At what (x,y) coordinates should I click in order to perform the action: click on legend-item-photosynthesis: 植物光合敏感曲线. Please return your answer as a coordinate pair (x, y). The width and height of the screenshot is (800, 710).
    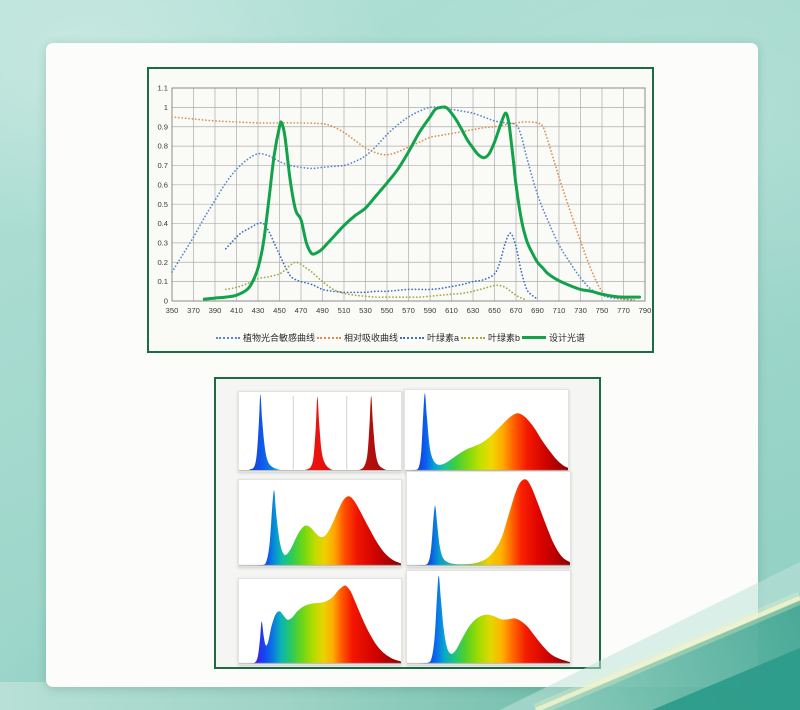
    Looking at the image, I should click on (265, 337).